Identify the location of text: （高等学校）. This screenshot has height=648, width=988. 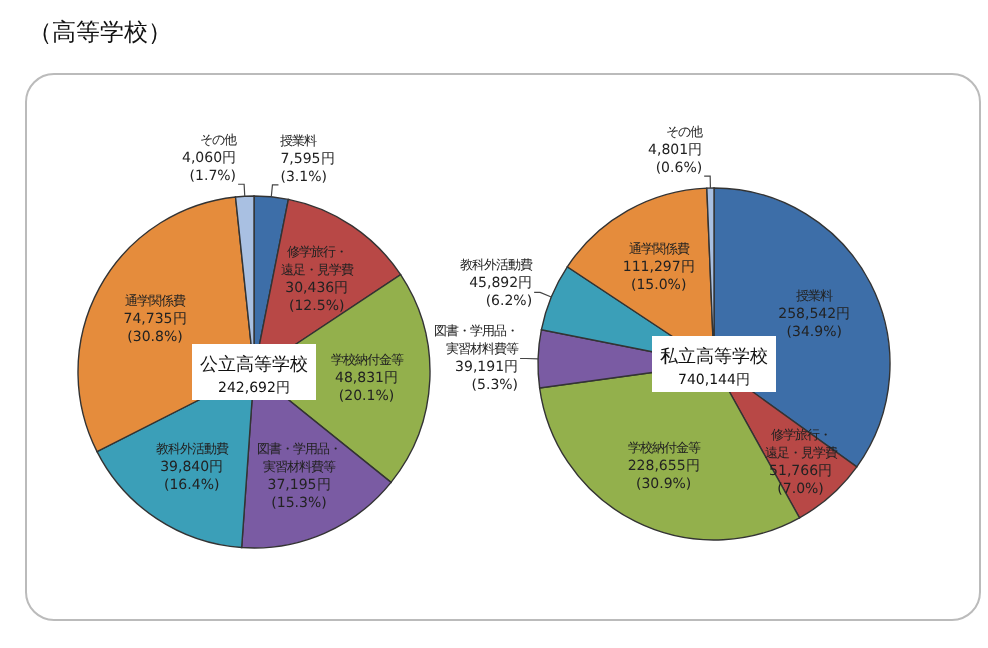
(100, 32).